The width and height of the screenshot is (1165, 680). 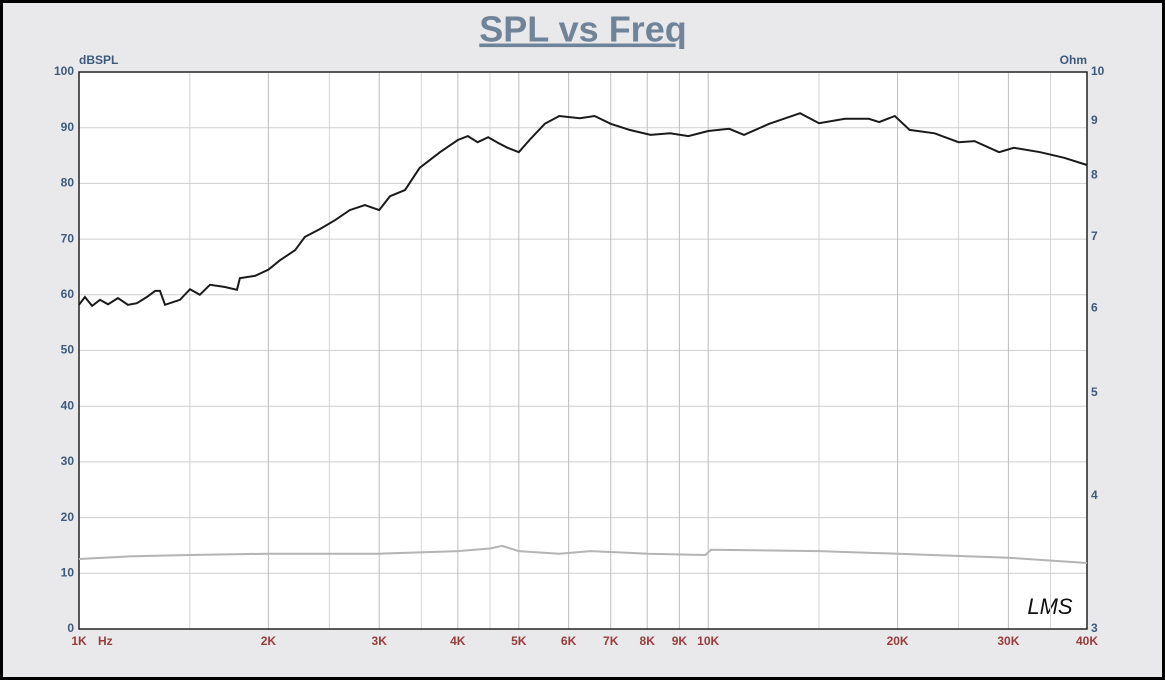 I want to click on y2-axis-label: Ohm, so click(x=1073, y=60).